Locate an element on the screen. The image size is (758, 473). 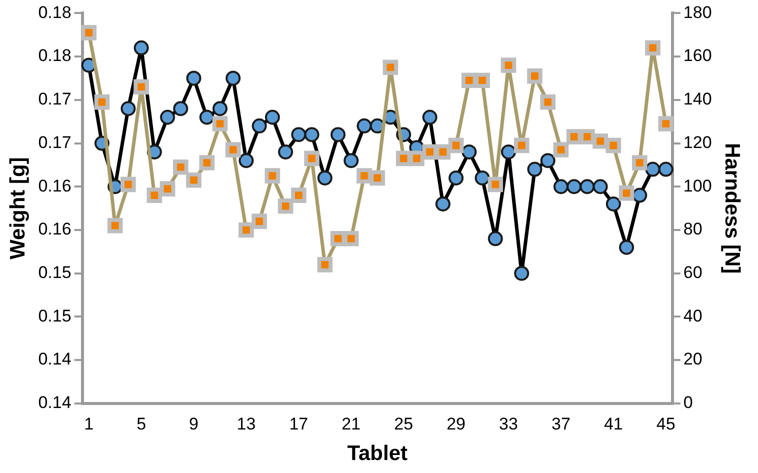
y2-tick-label: 0 is located at coordinates (688, 402).